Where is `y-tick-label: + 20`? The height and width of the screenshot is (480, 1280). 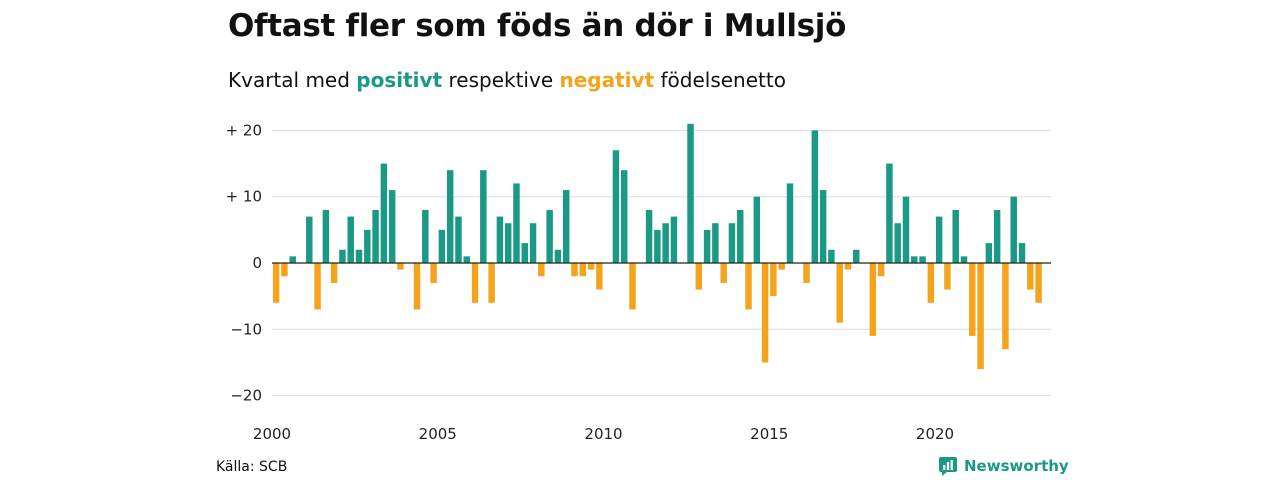
y-tick-label: + 20 is located at coordinates (244, 130).